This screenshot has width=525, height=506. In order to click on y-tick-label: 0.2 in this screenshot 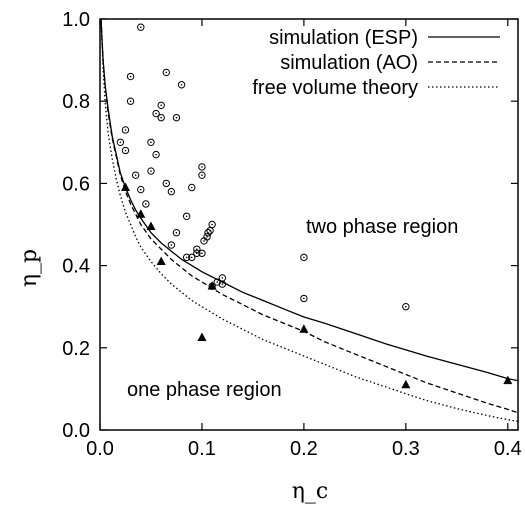, I will do `click(76, 349)`.